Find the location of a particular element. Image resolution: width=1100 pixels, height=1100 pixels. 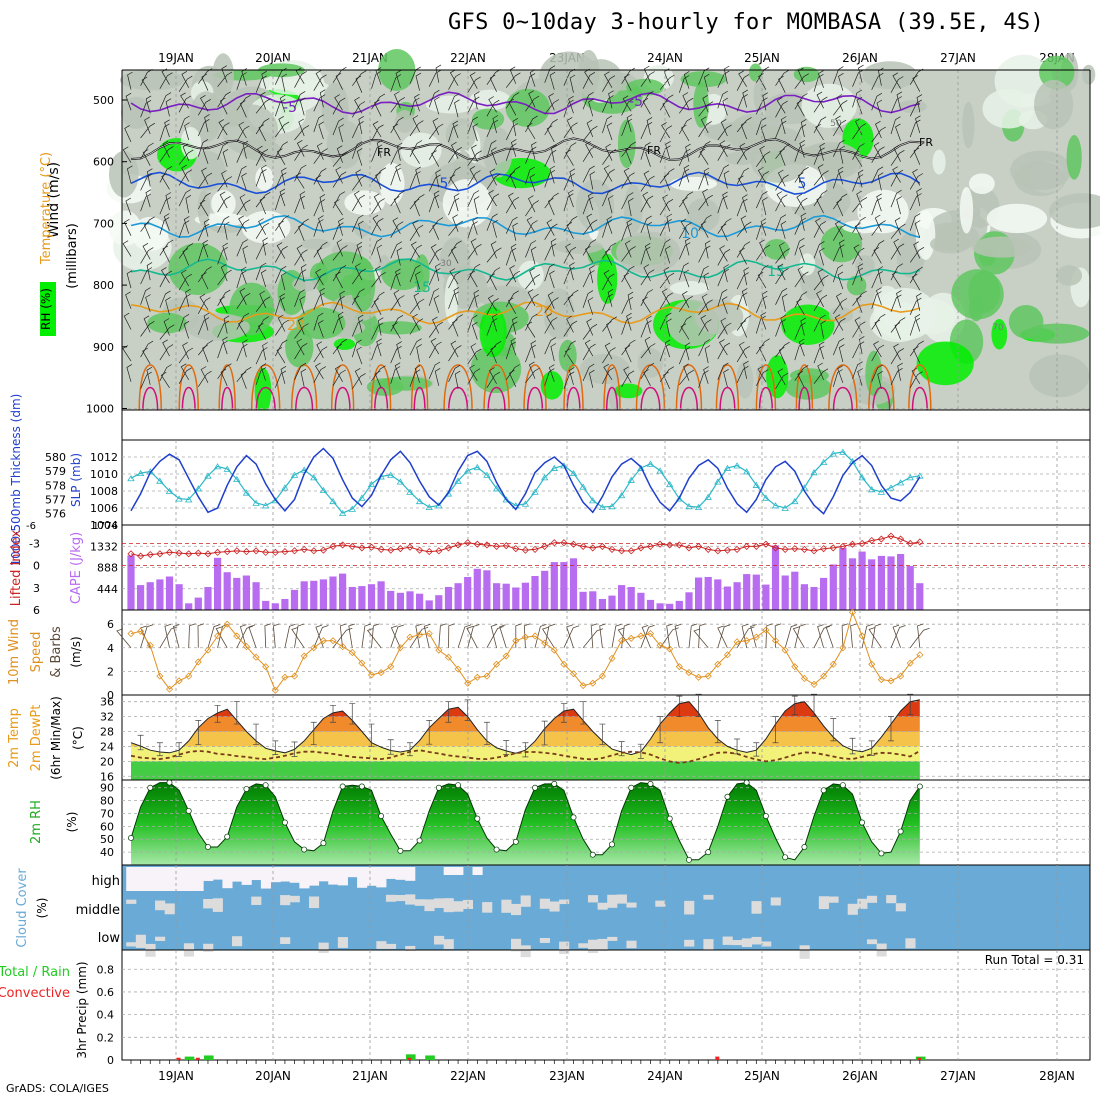

lifted-index-tick-label: 0 is located at coordinates (36, 566).